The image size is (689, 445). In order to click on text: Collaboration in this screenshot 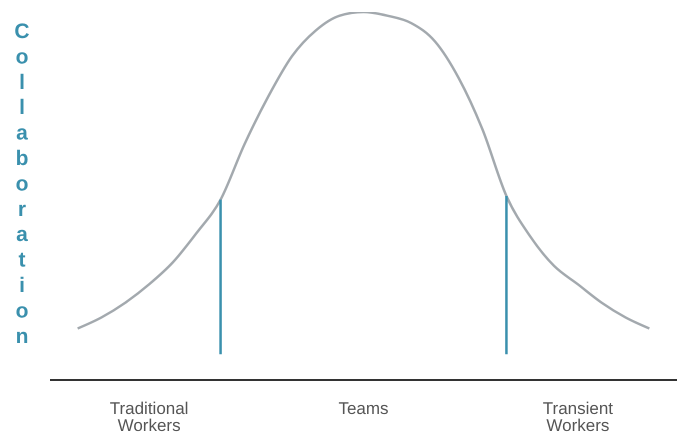, I will do `click(22, 184)`.